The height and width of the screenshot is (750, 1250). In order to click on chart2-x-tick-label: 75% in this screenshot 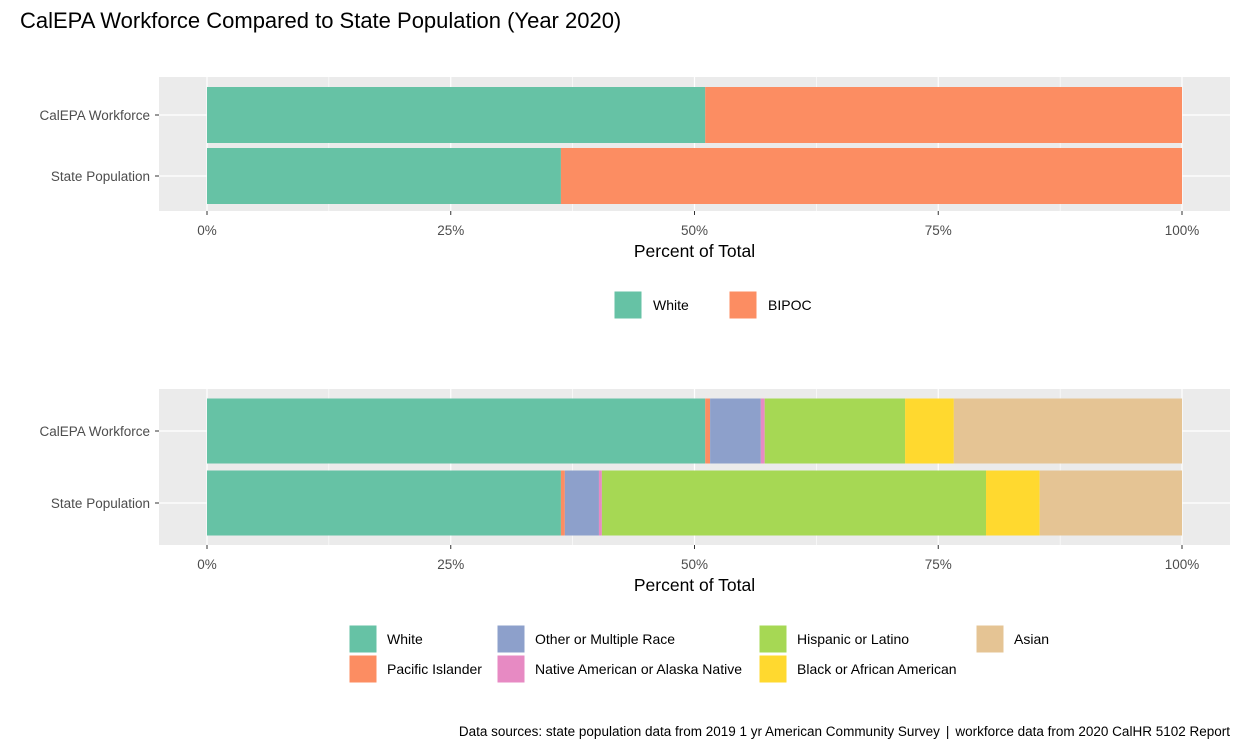, I will do `click(938, 564)`.